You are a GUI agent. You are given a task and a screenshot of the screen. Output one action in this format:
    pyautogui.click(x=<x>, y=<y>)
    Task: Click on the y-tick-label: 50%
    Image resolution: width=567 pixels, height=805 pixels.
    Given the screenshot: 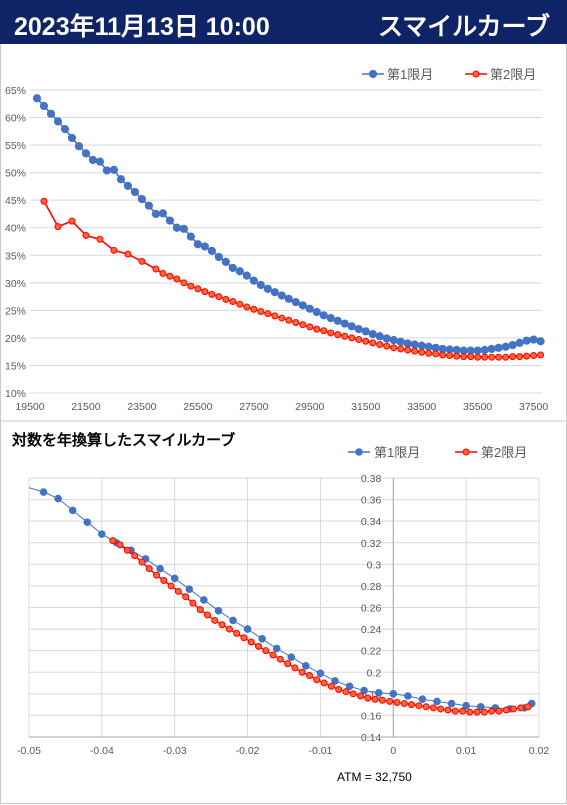 What is the action you would take?
    pyautogui.click(x=15, y=174)
    